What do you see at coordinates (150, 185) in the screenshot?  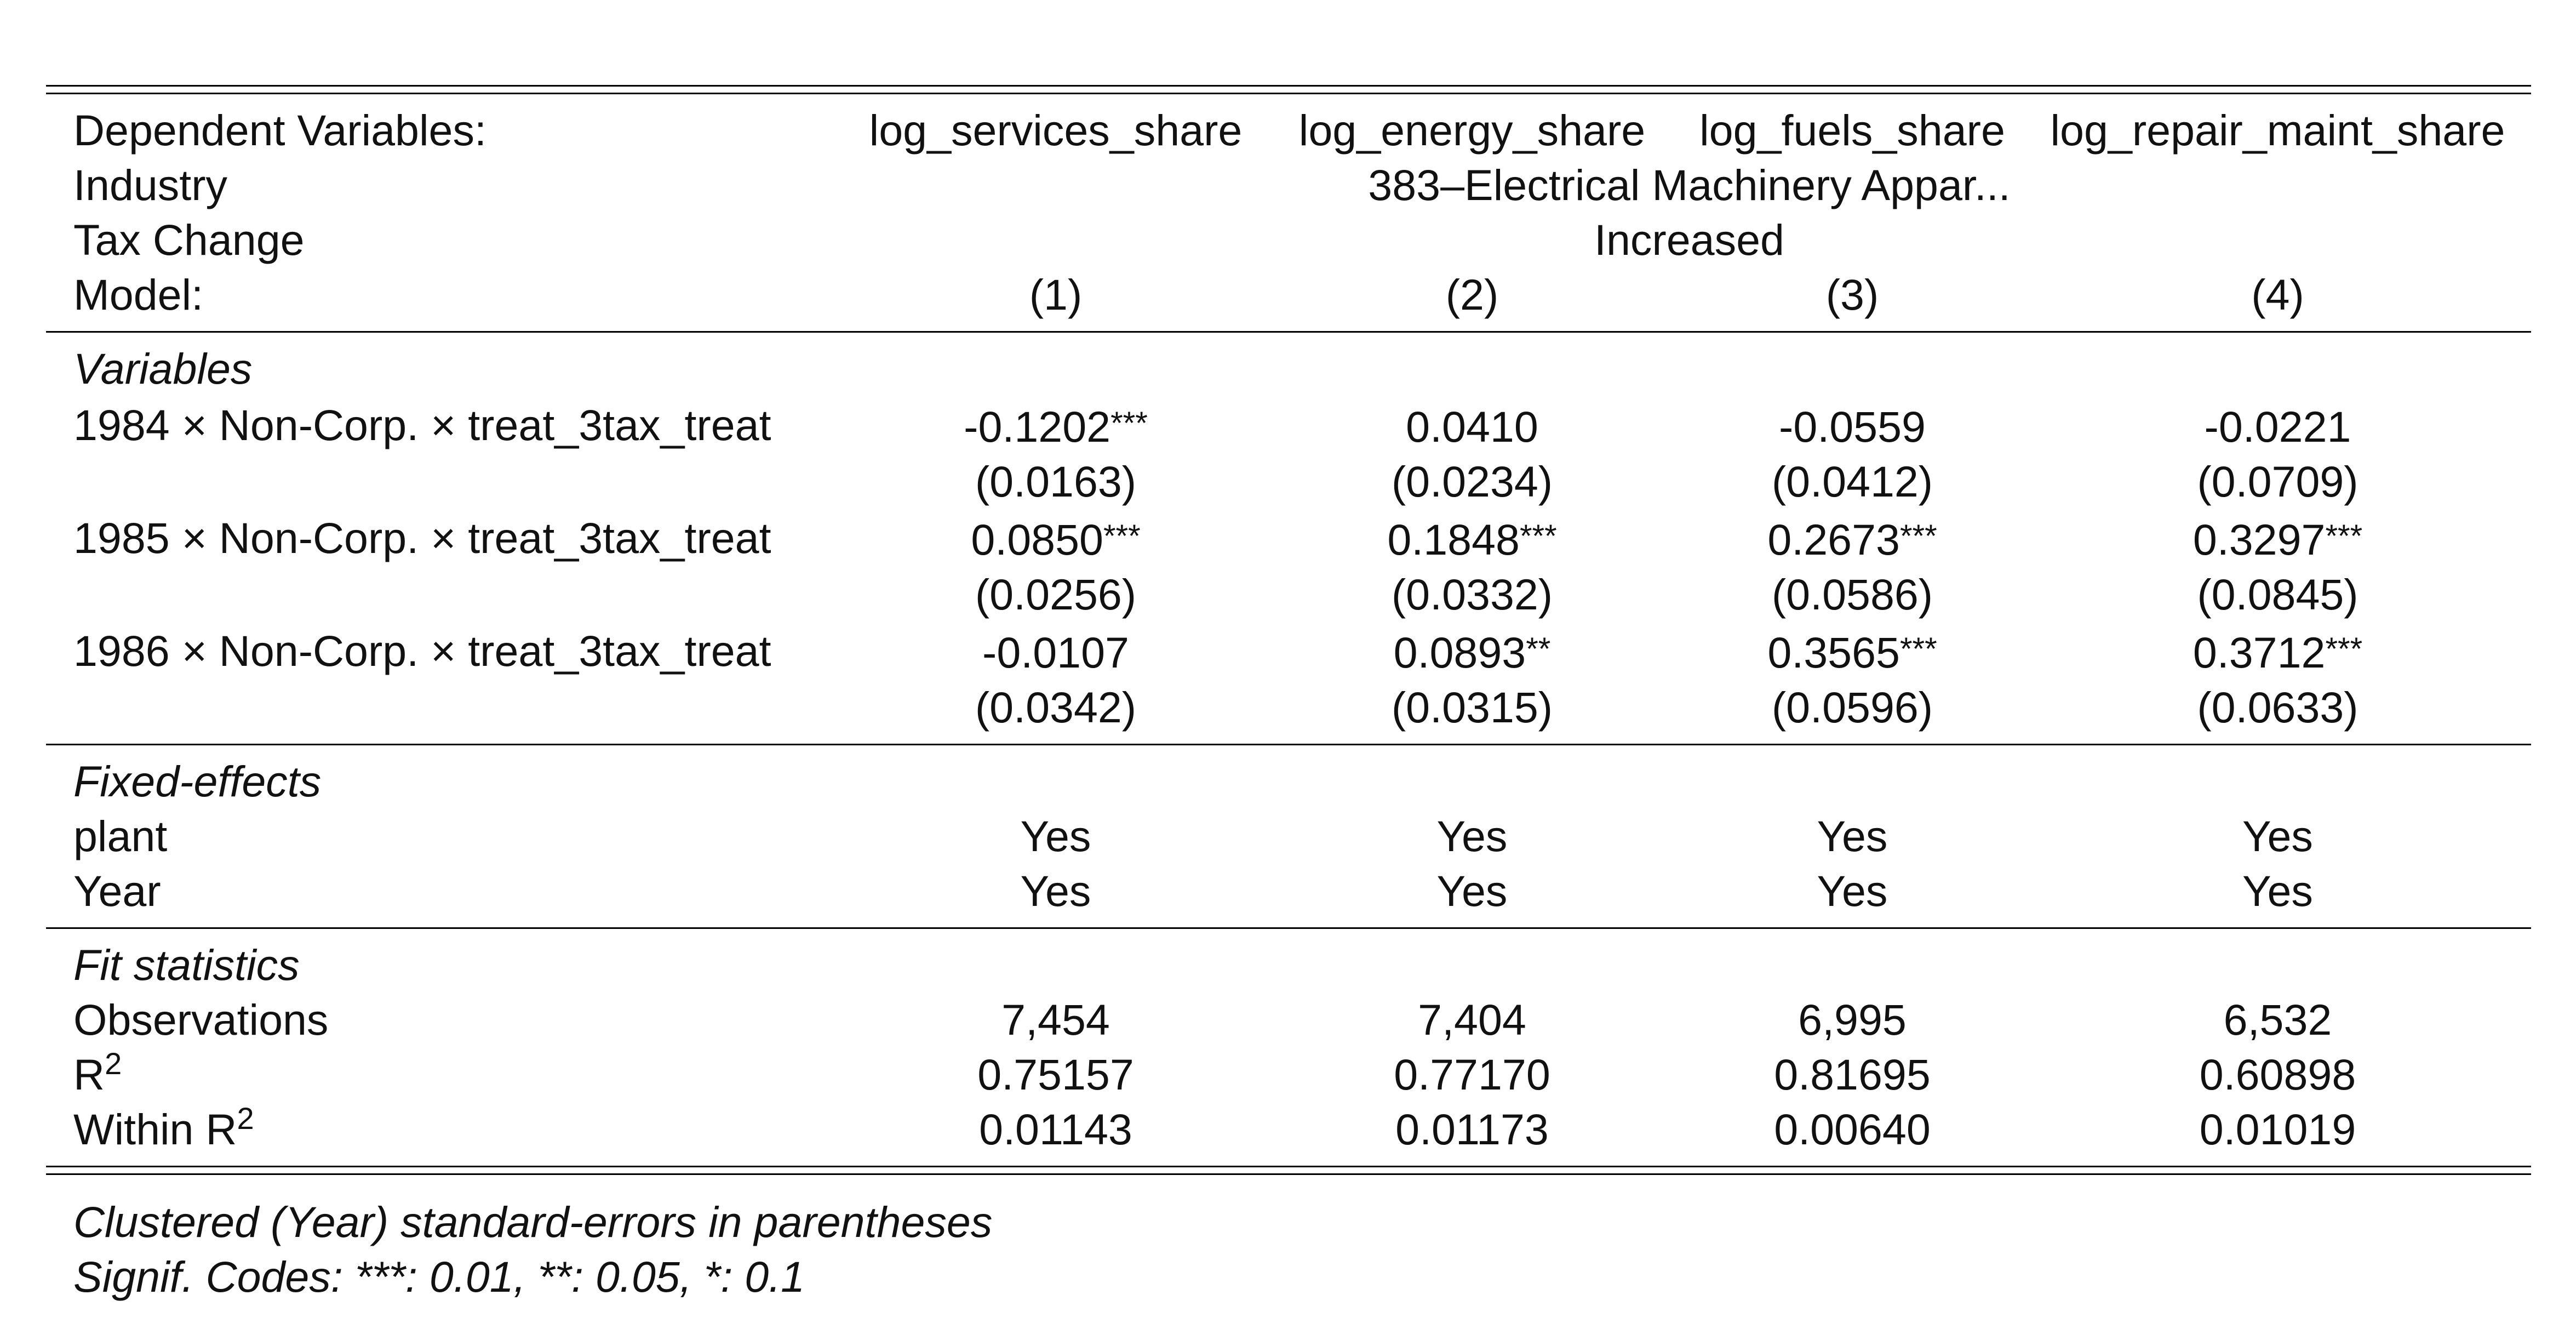 I see `industry-label: Industry` at bounding box center [150, 185].